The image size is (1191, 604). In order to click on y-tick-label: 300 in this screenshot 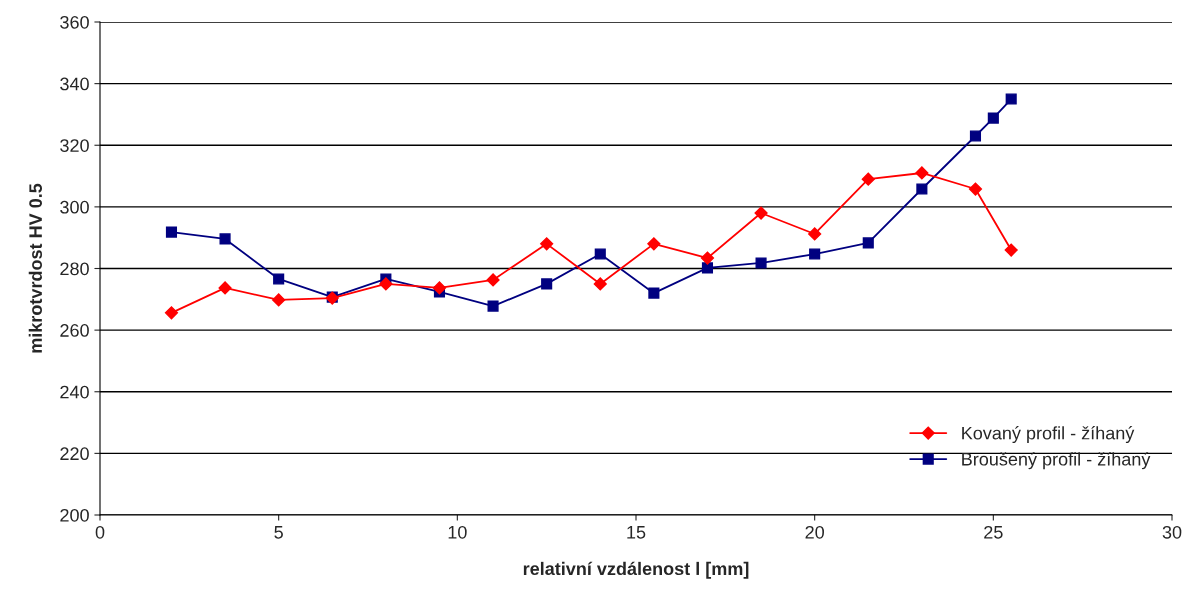, I will do `click(74, 207)`.